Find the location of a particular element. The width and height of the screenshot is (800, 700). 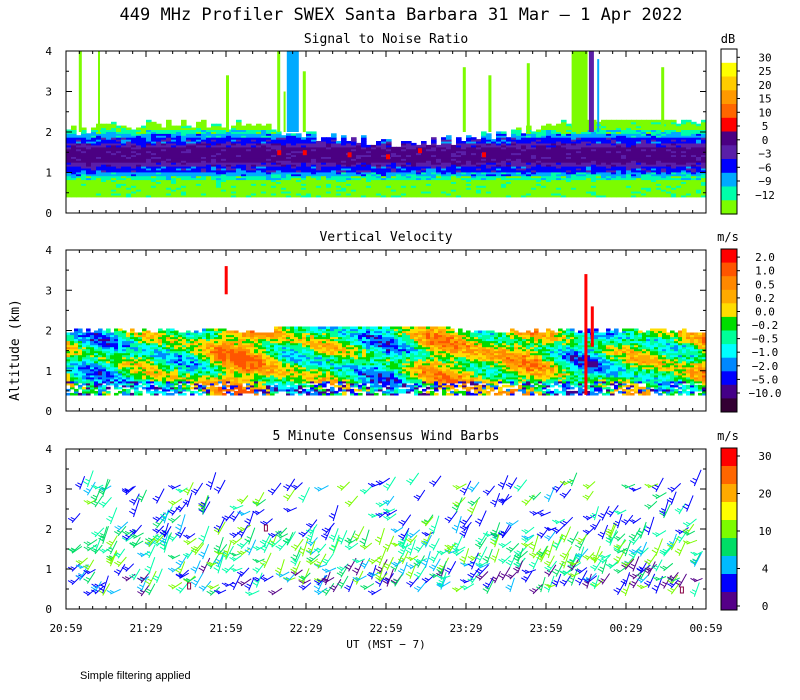

snr-plume is located at coordinates (591, 91).